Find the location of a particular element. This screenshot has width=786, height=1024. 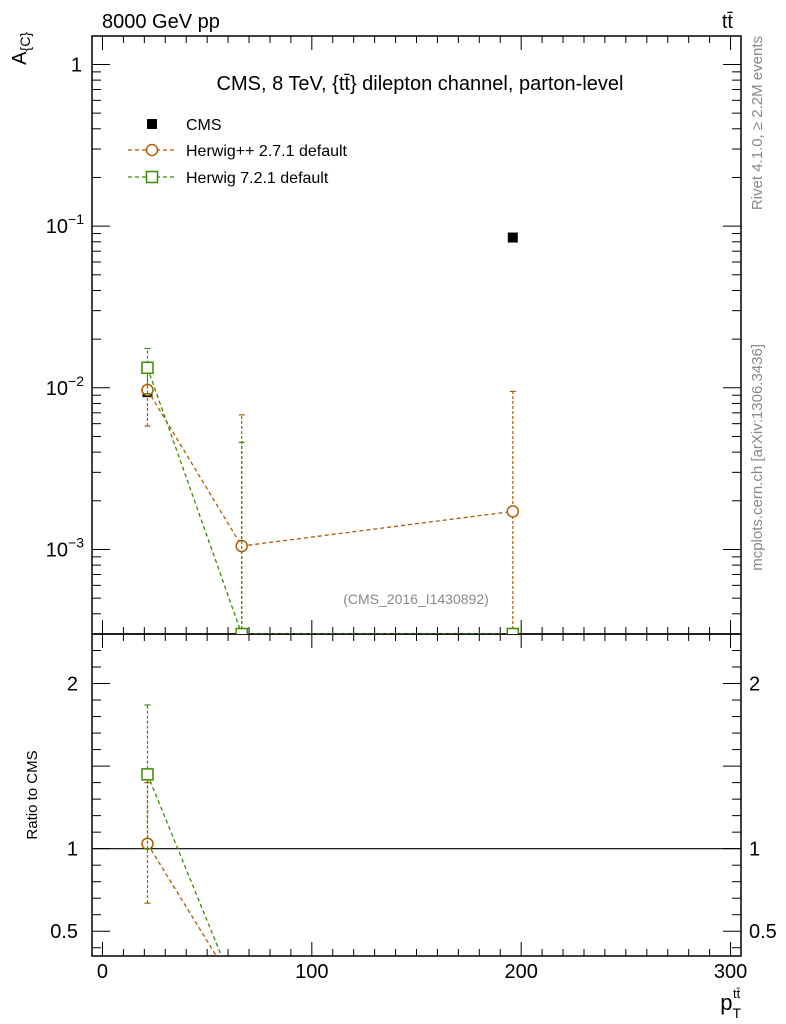

legend-label: Herwig 7.2.1 default is located at coordinates (257, 178).